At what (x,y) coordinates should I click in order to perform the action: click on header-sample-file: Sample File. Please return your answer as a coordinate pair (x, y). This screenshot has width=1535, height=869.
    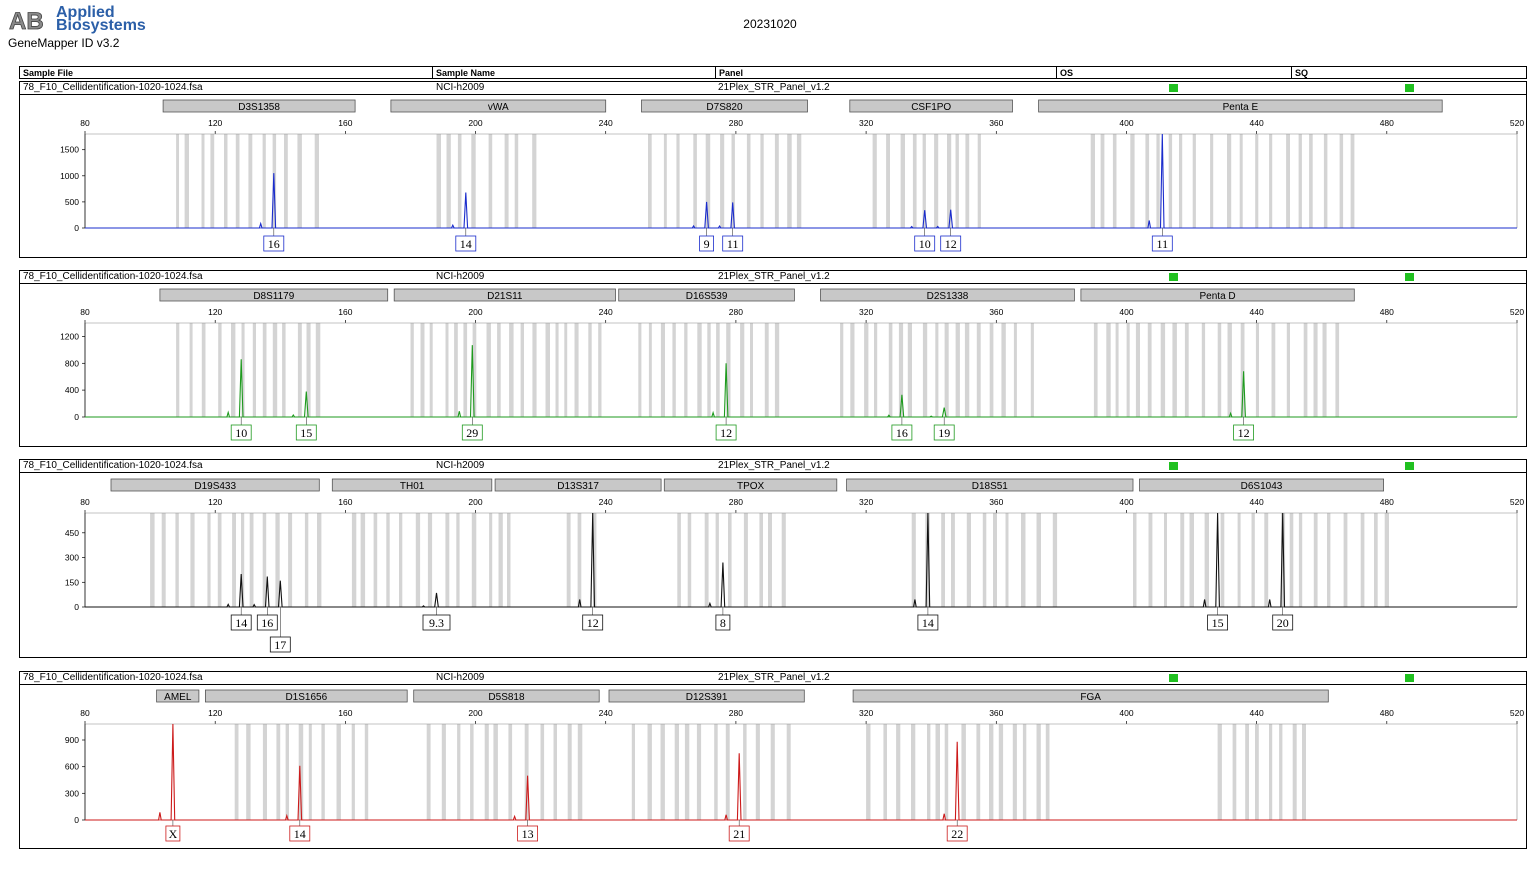
    Looking at the image, I should click on (48, 73).